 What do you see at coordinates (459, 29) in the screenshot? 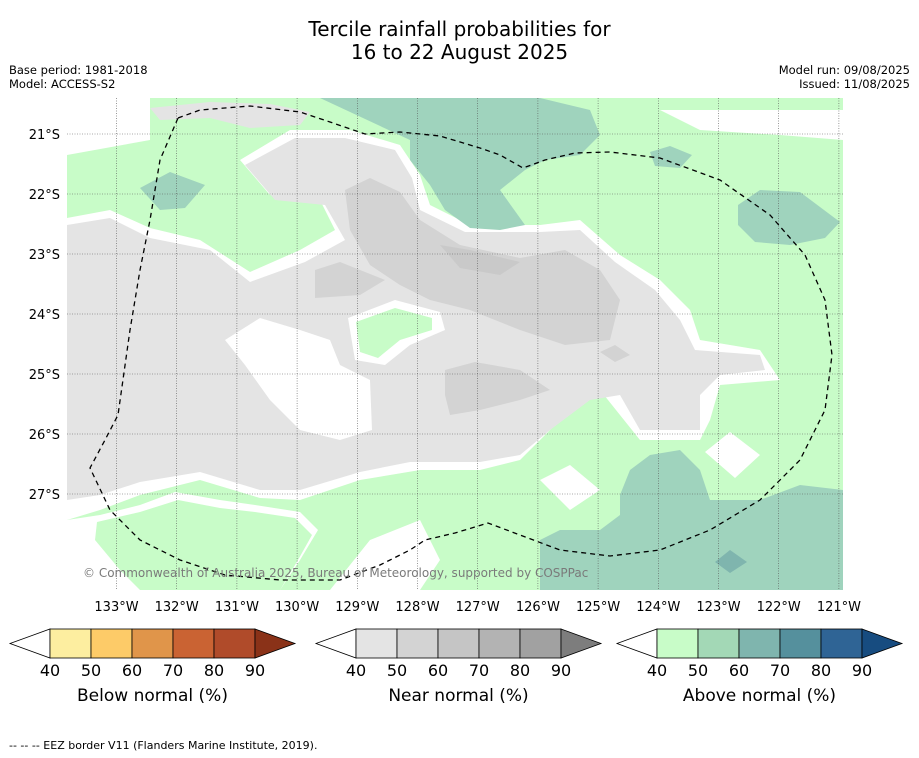
I see `title-line-1: Tercile rainfall probabilities for` at bounding box center [459, 29].